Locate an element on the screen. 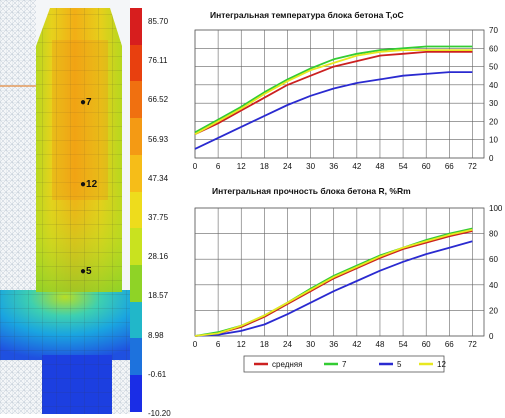  color-scale-label: 56.93 is located at coordinates (158, 139).